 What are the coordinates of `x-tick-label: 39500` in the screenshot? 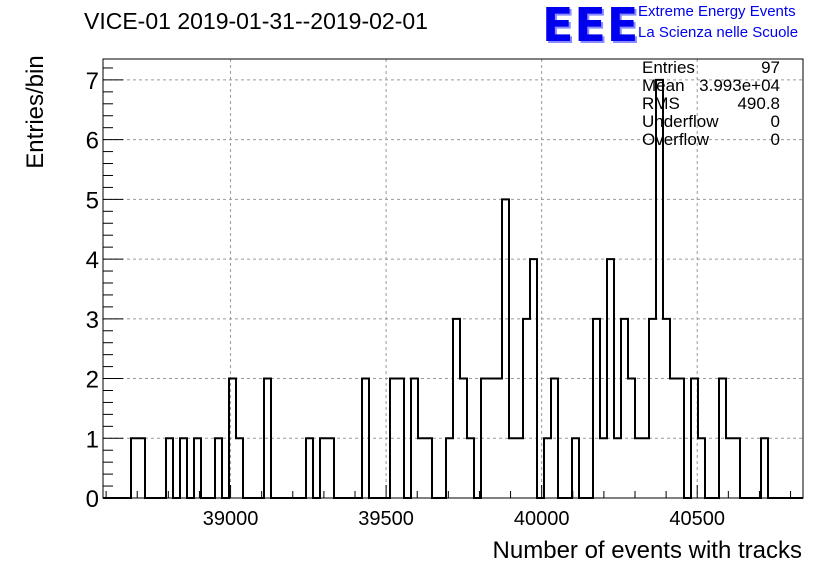 It's located at (386, 519).